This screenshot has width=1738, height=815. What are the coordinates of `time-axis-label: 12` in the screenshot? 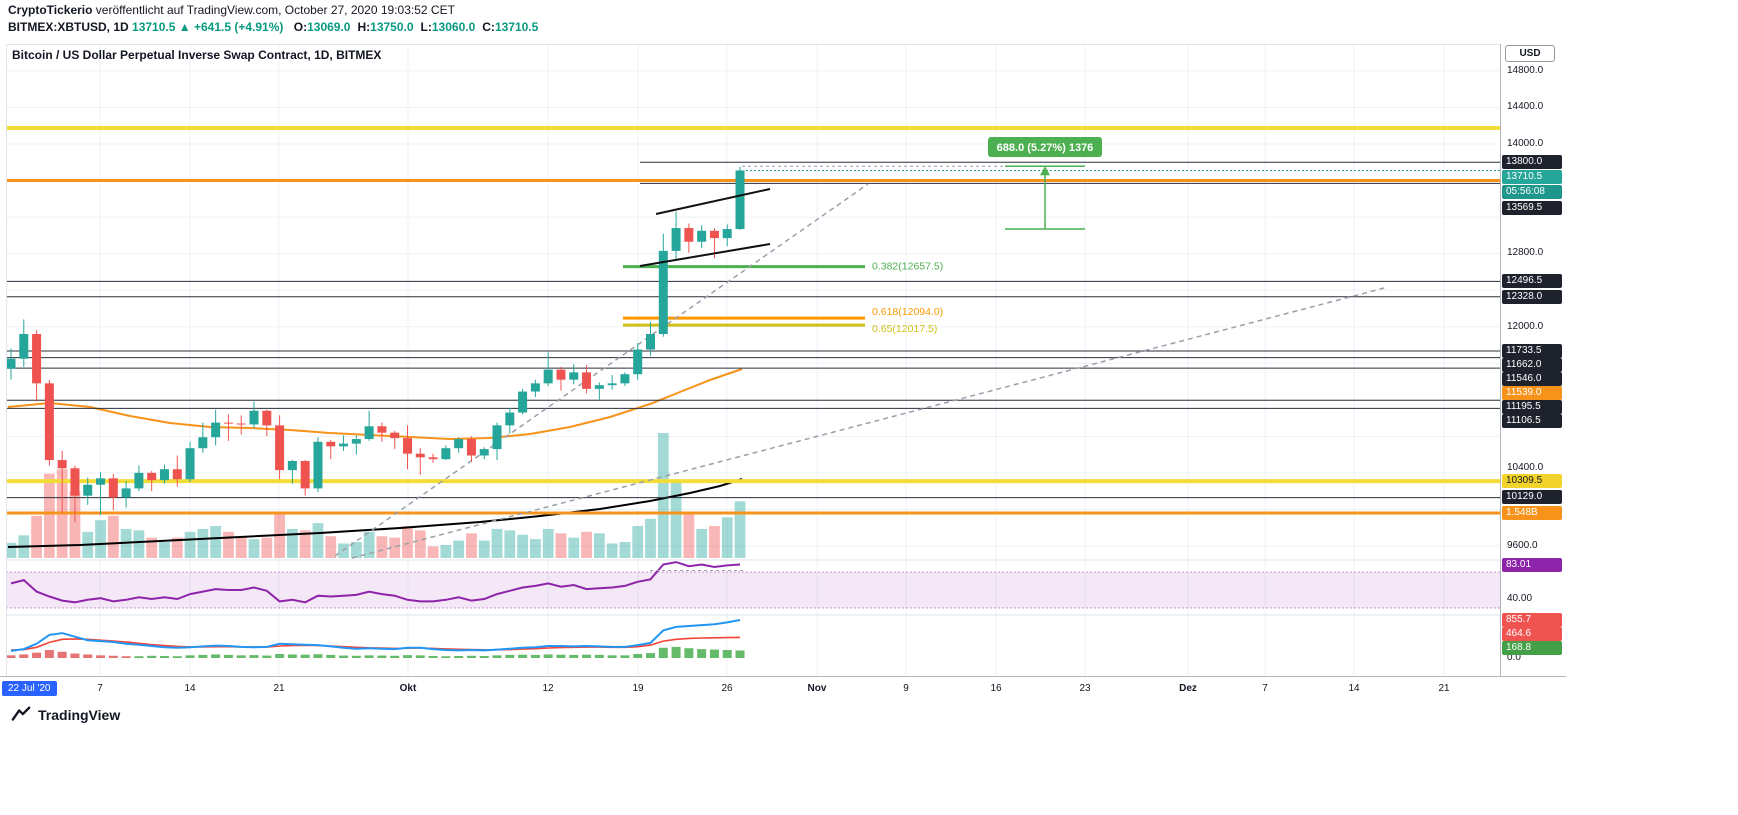 It's located at (548, 688).